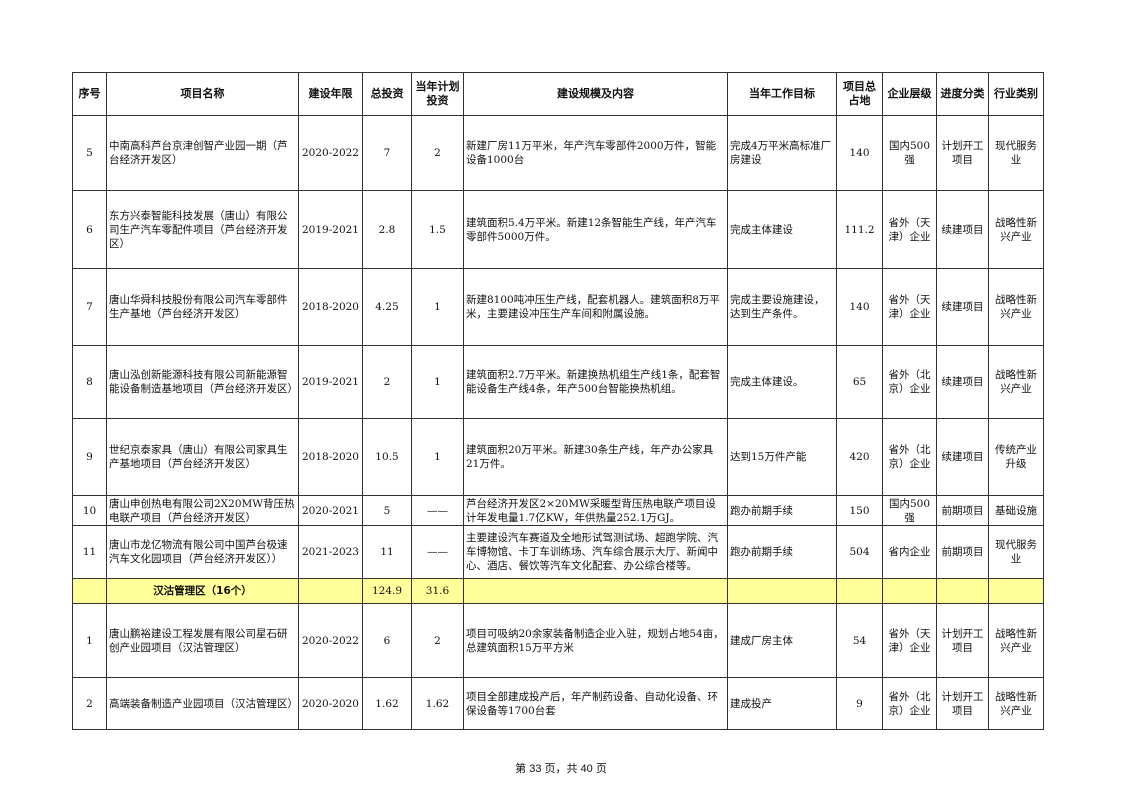 This screenshot has height=793, width=1122. What do you see at coordinates (909, 94) in the screenshot?
I see `column-header: 企业层级` at bounding box center [909, 94].